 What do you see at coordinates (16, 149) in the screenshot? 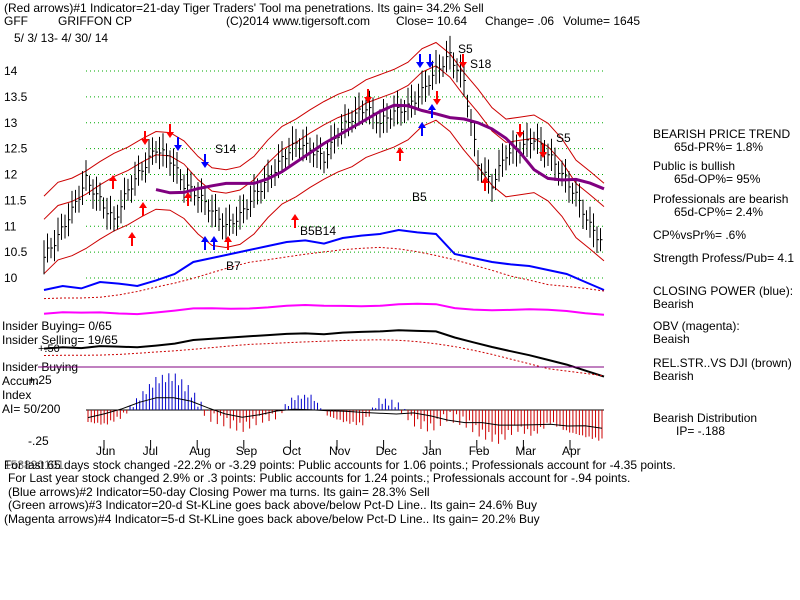
I see `y-tick-label: 12.5` at bounding box center [16, 149].